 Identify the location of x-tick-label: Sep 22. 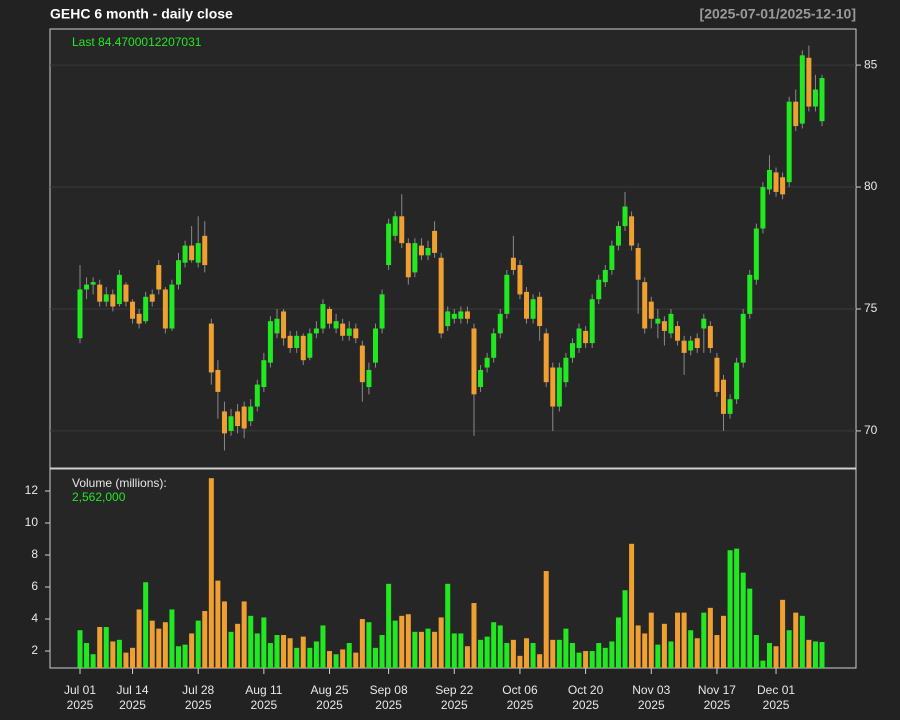
(454, 690).